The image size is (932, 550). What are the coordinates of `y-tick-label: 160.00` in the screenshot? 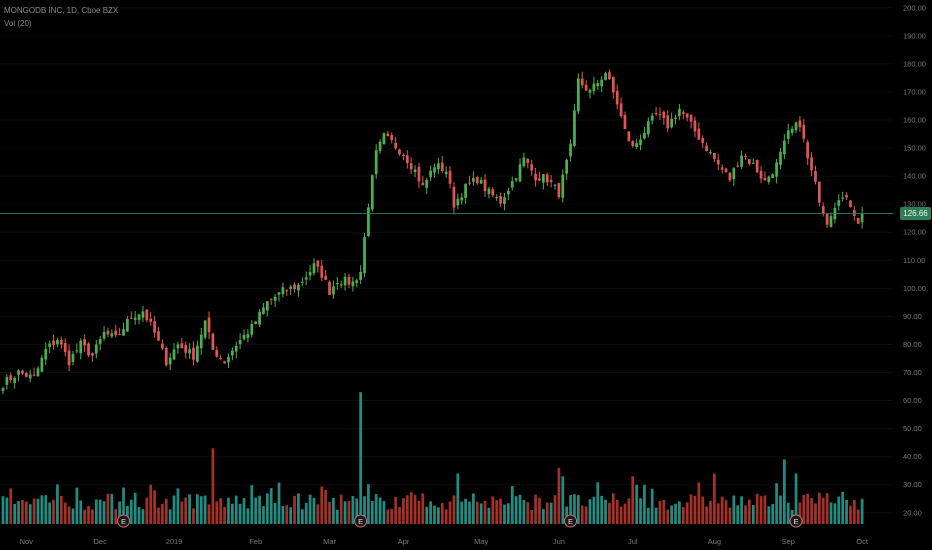 It's located at (914, 120).